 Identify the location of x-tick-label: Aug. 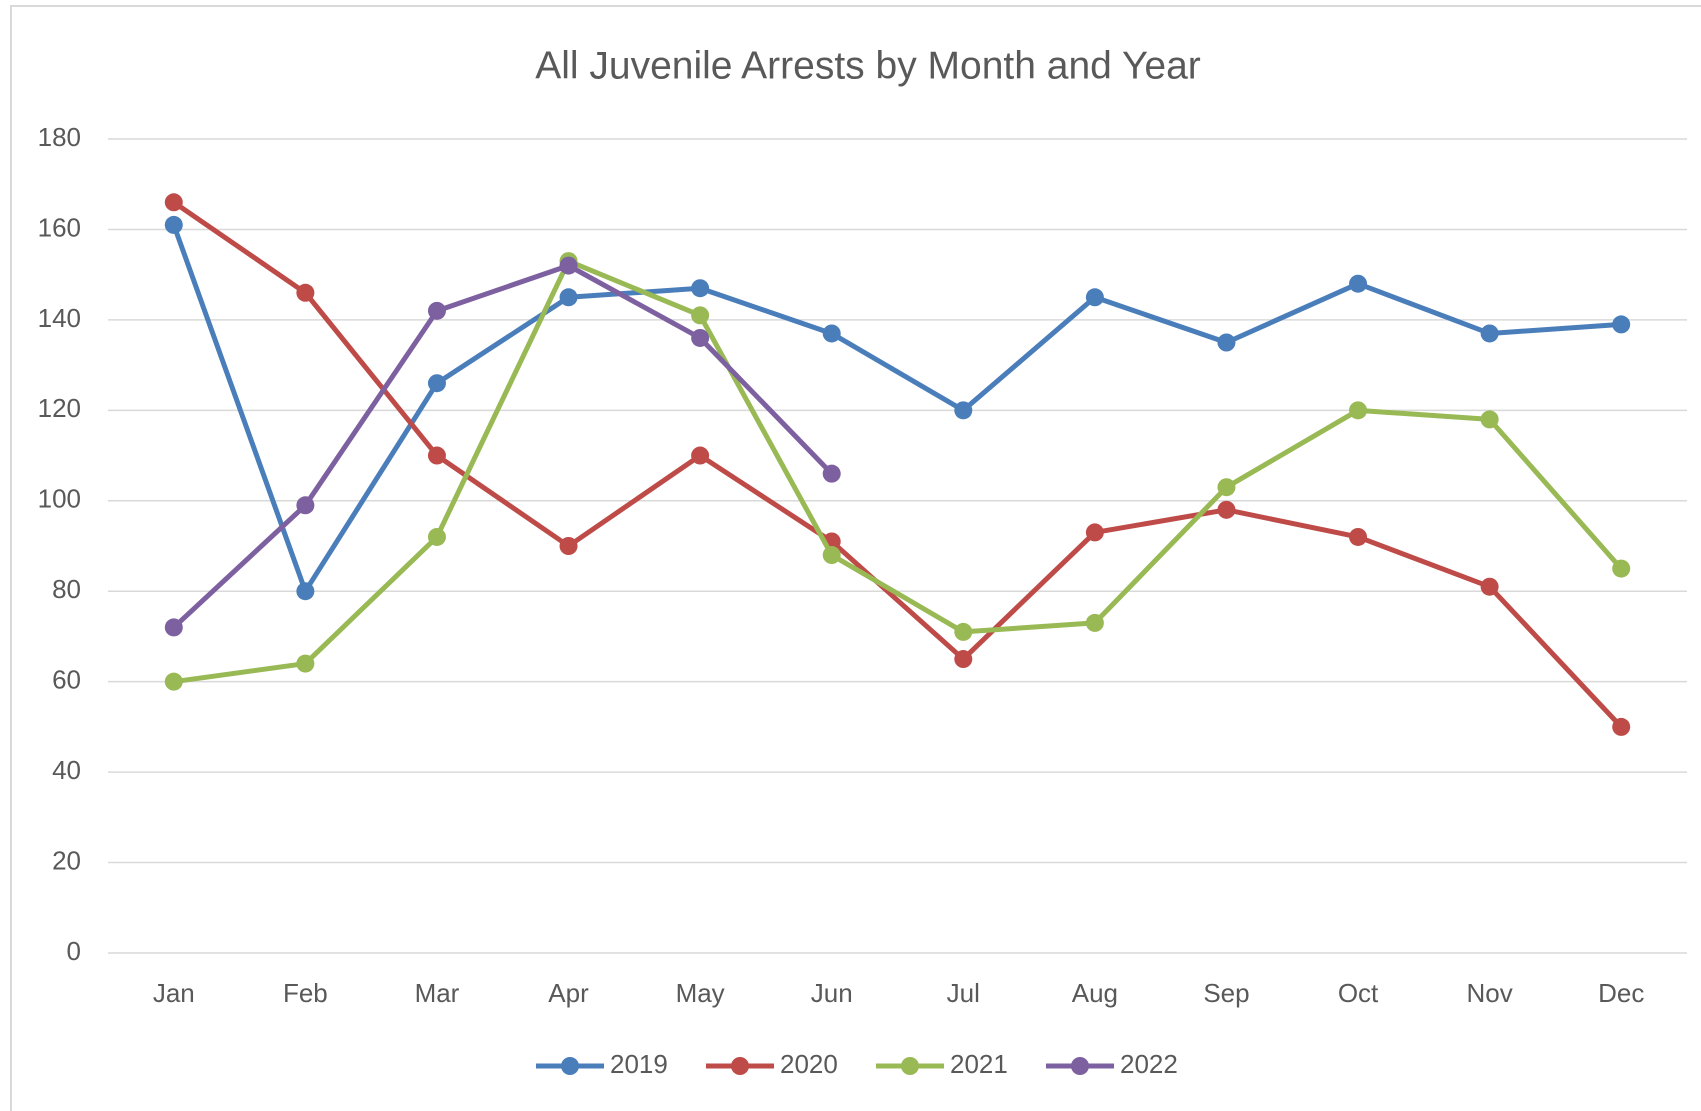
(1095, 993).